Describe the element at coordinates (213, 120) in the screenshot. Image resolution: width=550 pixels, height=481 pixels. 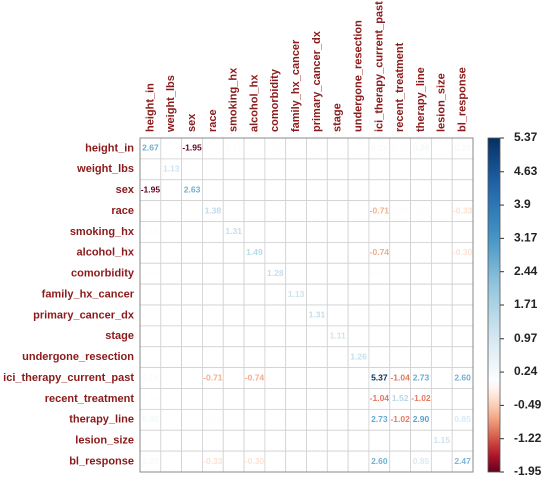
I see `column-label: race` at that location.